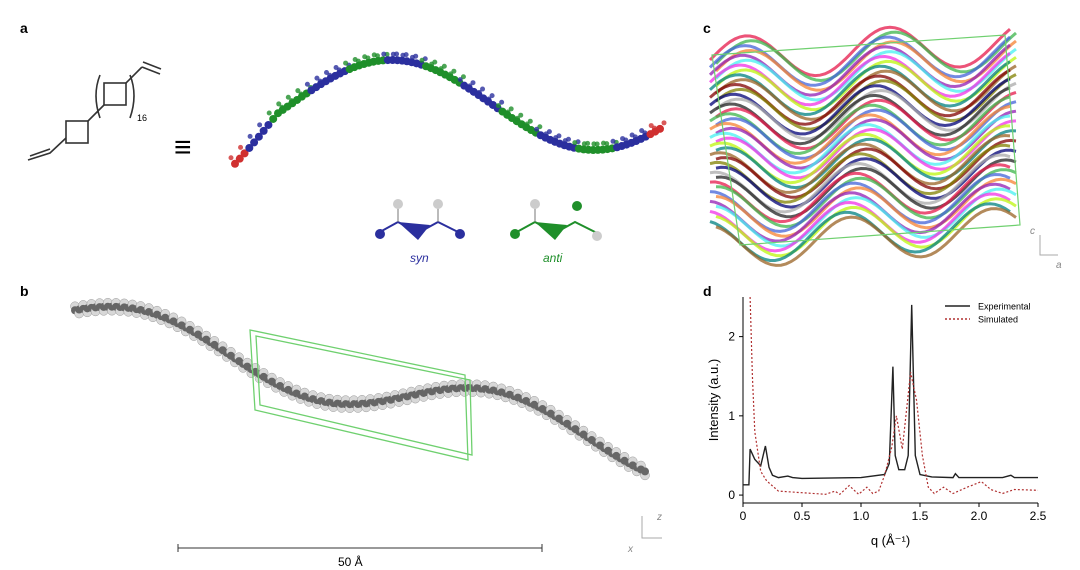  What do you see at coordinates (998, 320) in the screenshot?
I see `legend-label: Simulated` at bounding box center [998, 320].